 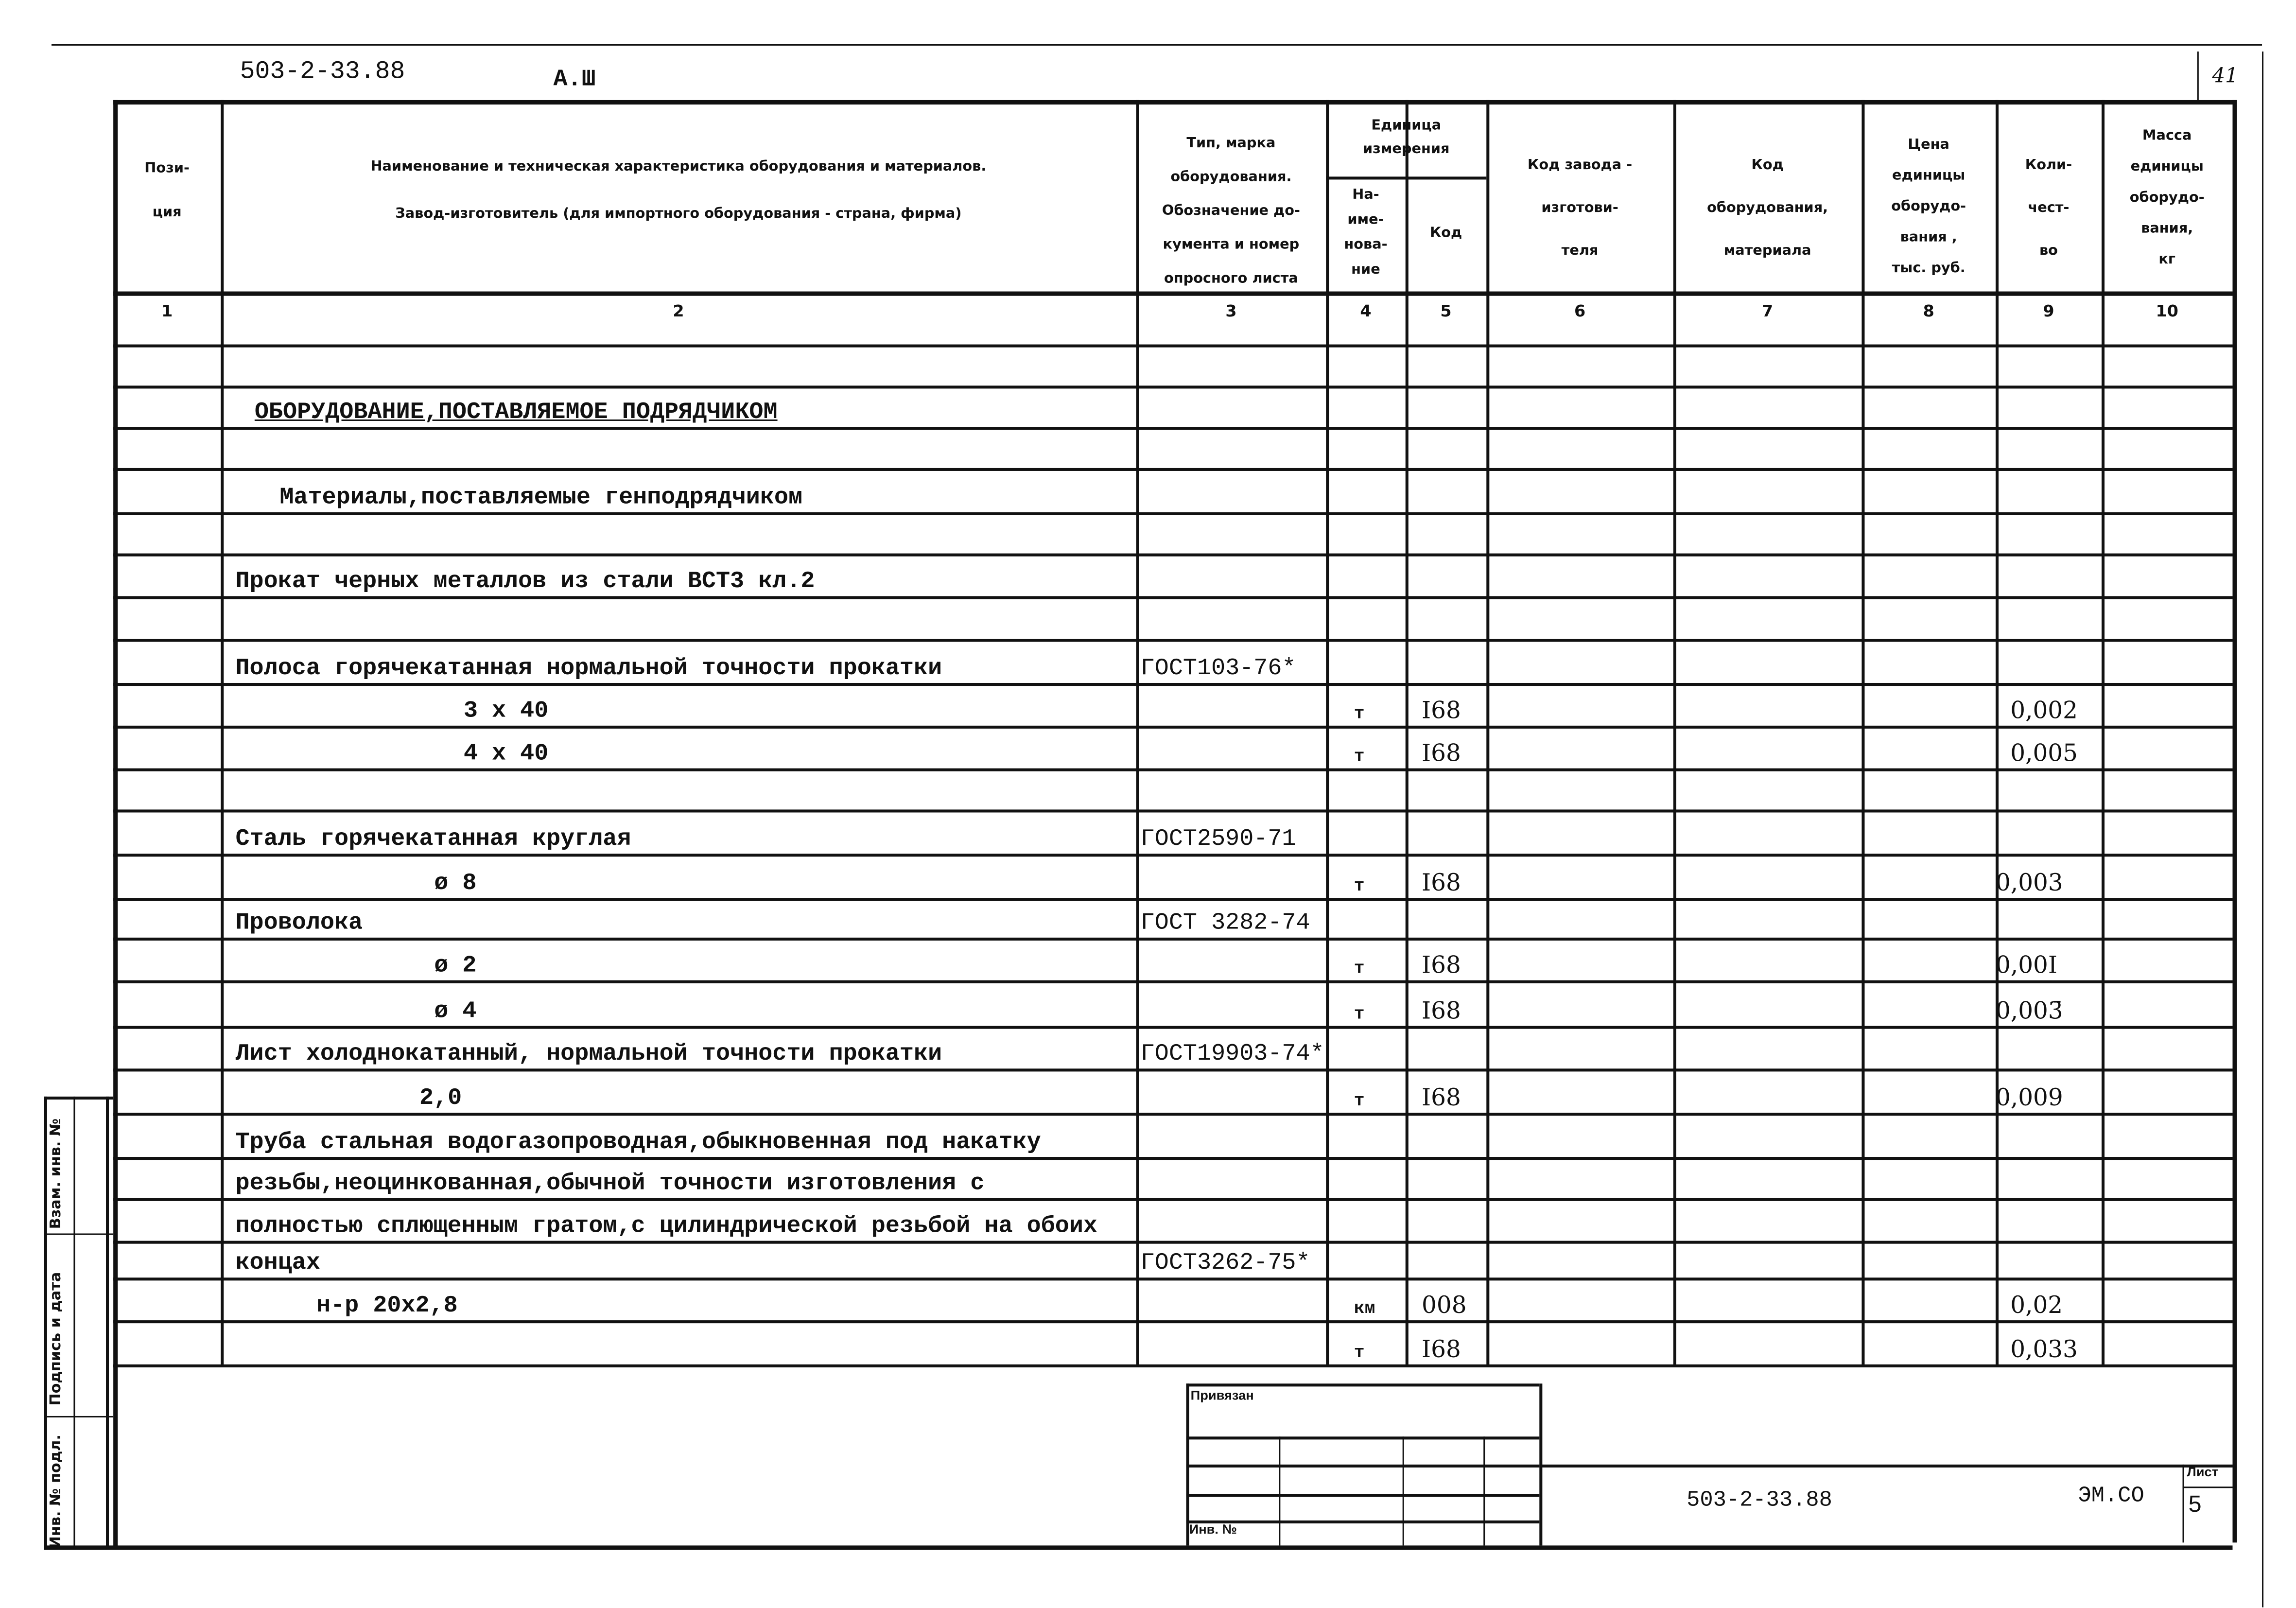 What do you see at coordinates (1172, 876) in the screenshot?
I see `table-row: ø 8 т I68 0,003` at bounding box center [1172, 876].